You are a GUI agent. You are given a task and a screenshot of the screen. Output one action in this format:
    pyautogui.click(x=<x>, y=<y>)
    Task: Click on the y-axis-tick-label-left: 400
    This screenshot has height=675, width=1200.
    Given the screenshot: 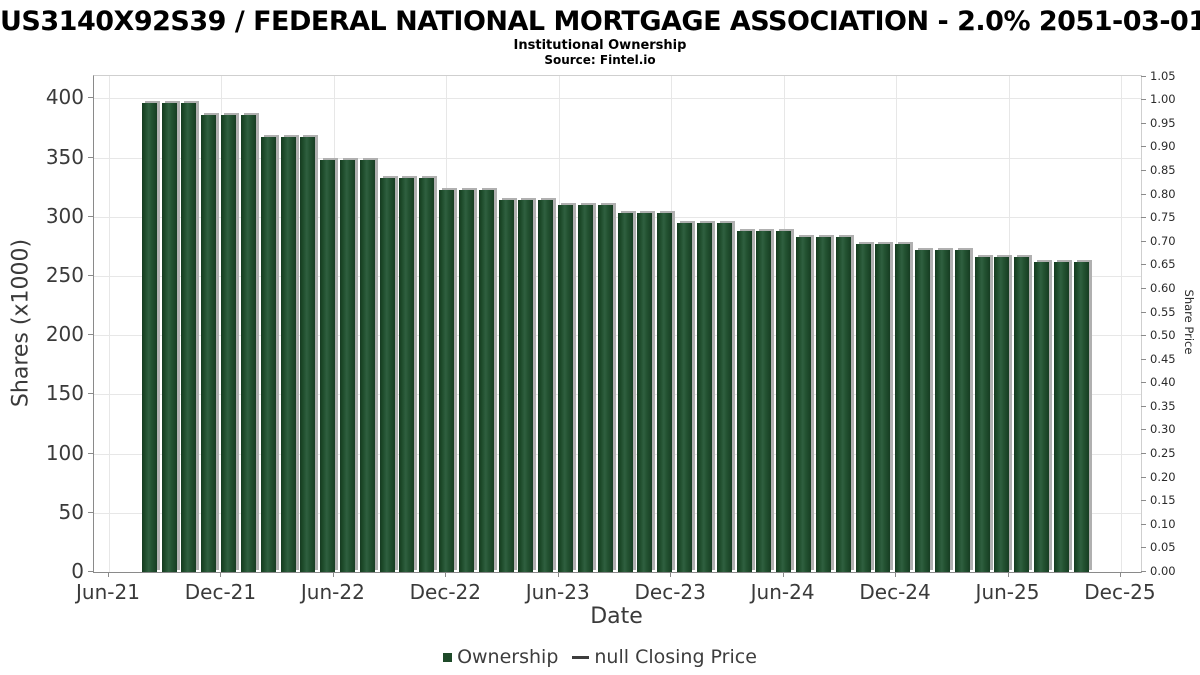 What is the action you would take?
    pyautogui.click(x=64, y=97)
    